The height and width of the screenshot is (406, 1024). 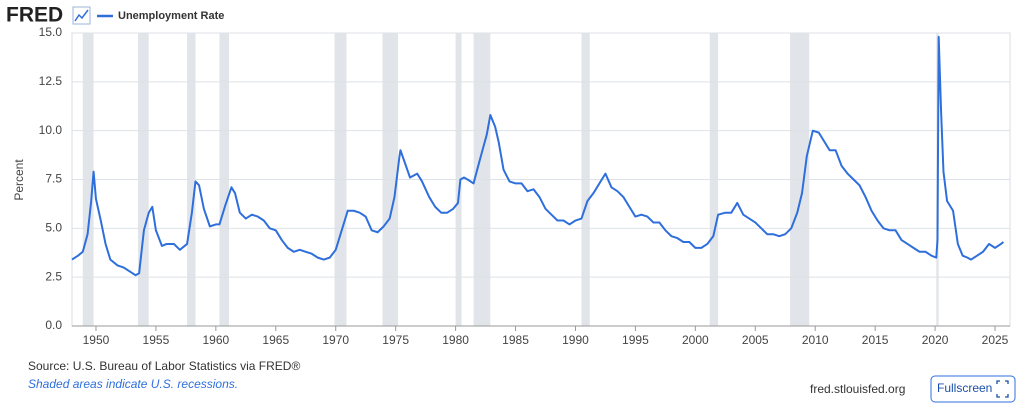 I want to click on fullscreen-label: Fullscreen, so click(x=964, y=388).